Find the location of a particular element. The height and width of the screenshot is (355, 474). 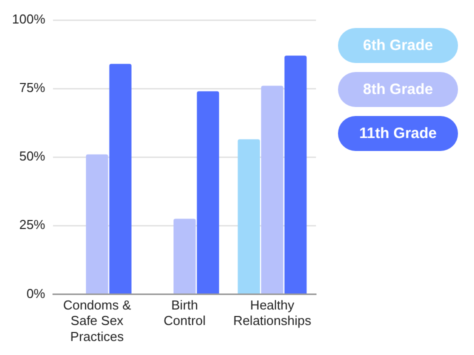

y-tick-label: 0% is located at coordinates (36, 293).